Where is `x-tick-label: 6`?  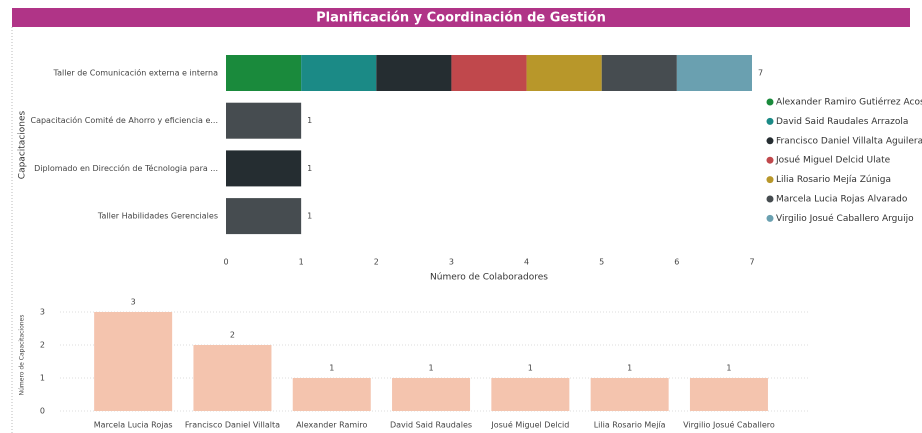 x-tick-label: 6 is located at coordinates (676, 262).